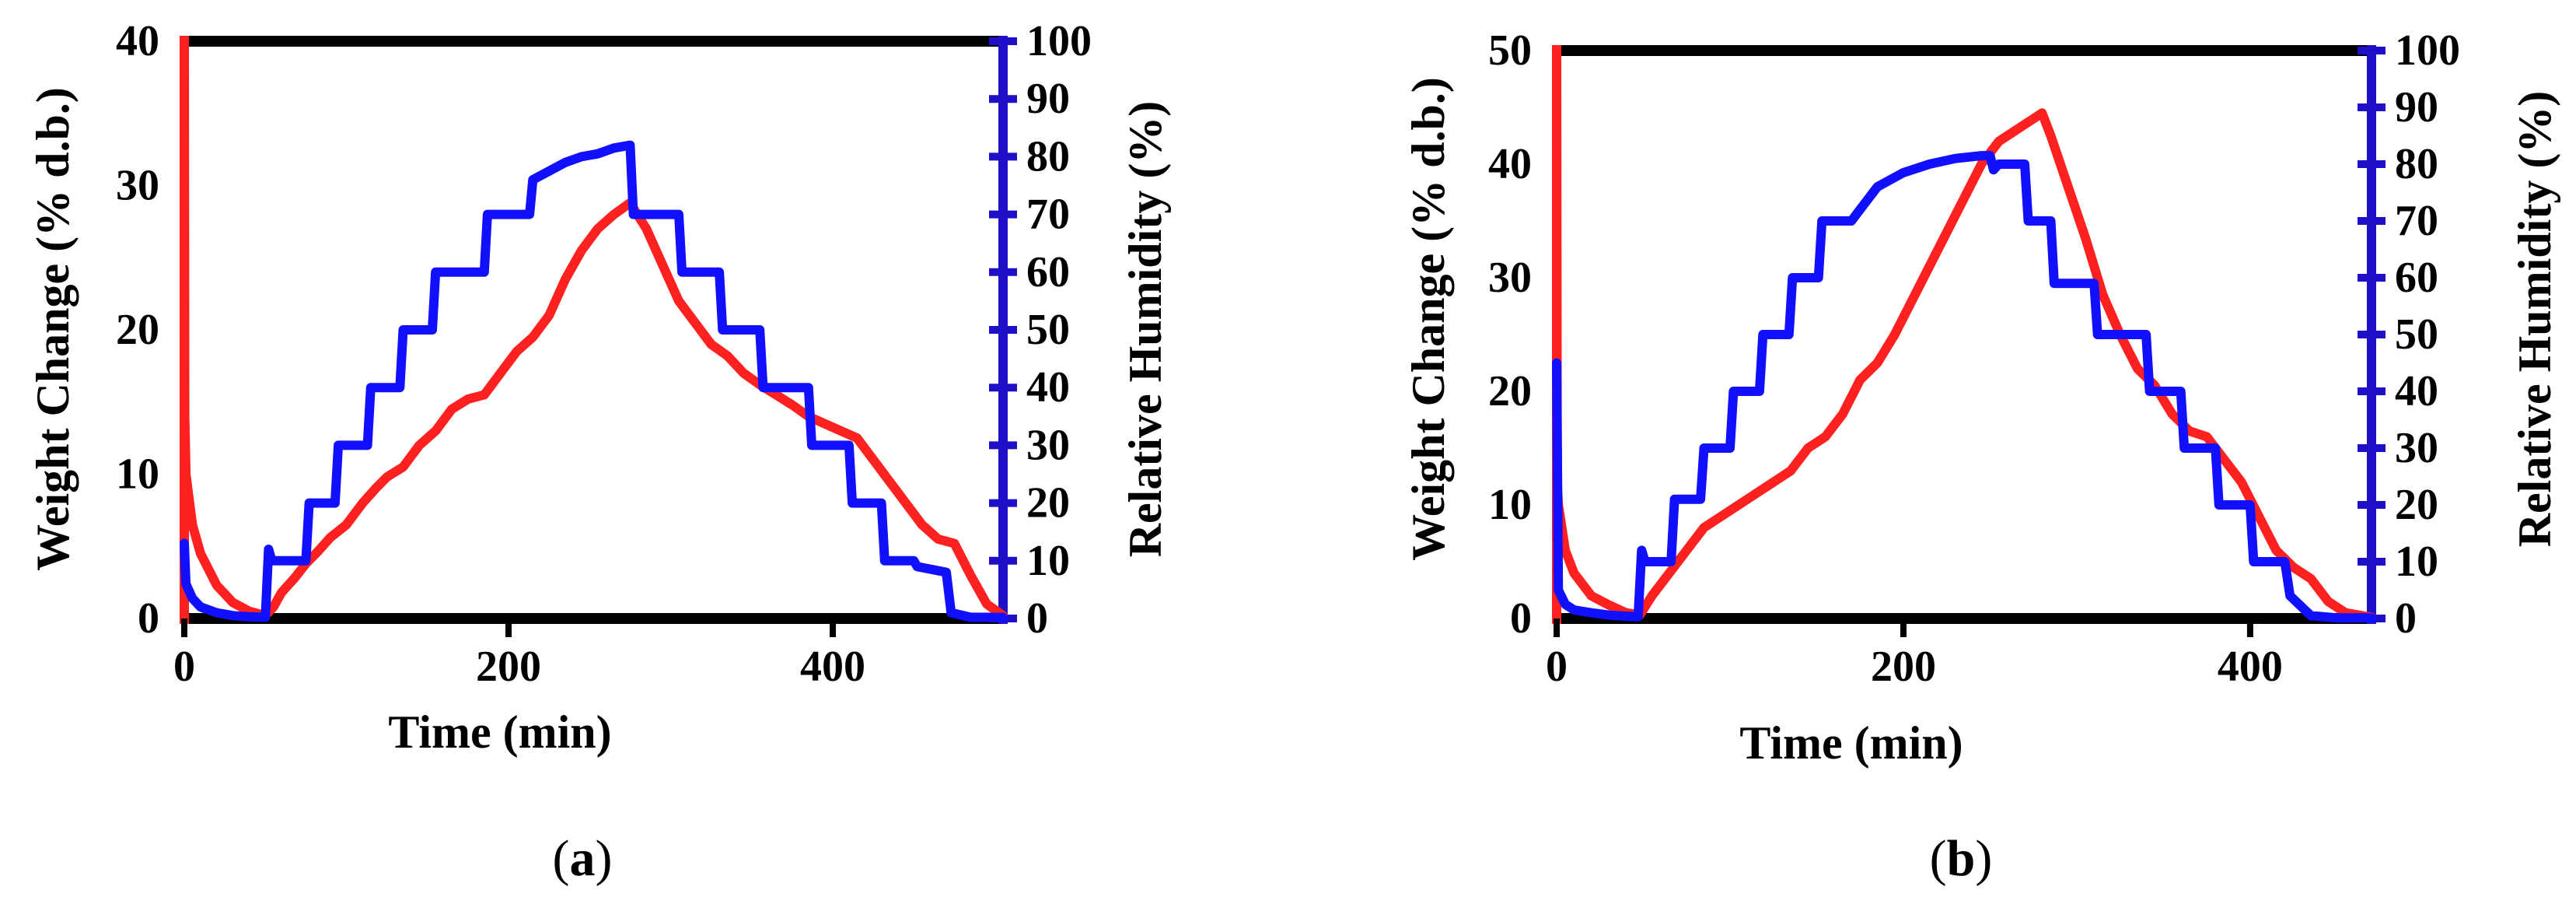 The width and height of the screenshot is (2576, 897). Describe the element at coordinates (1048, 388) in the screenshot. I see `panel-a-ytick-right-label: 40` at that location.